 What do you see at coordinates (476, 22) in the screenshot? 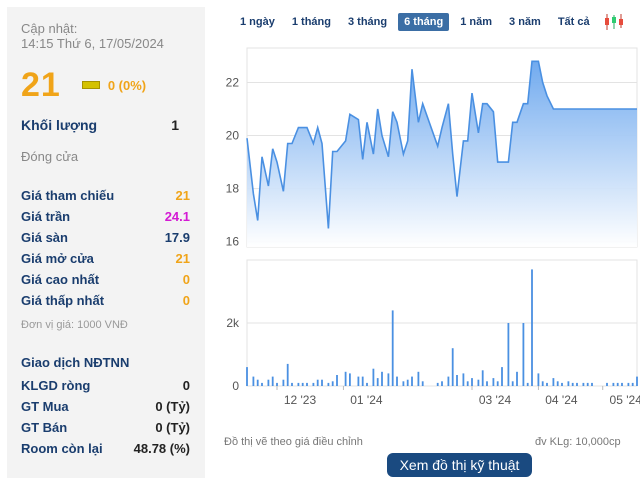
I see `tab-1-year: 1 năm` at bounding box center [476, 22].